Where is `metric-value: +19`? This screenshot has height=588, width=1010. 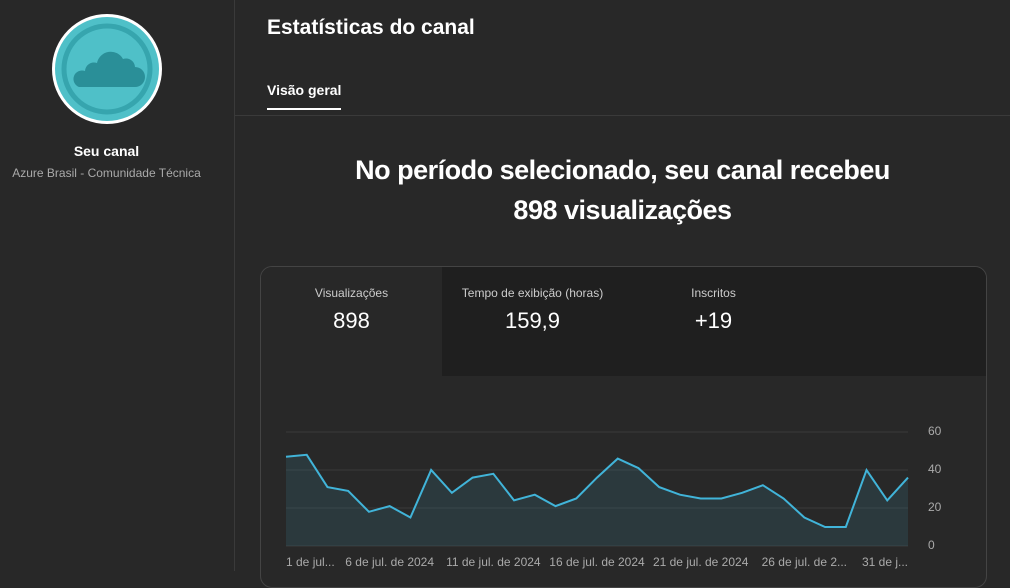 metric-value: +19 is located at coordinates (713, 320).